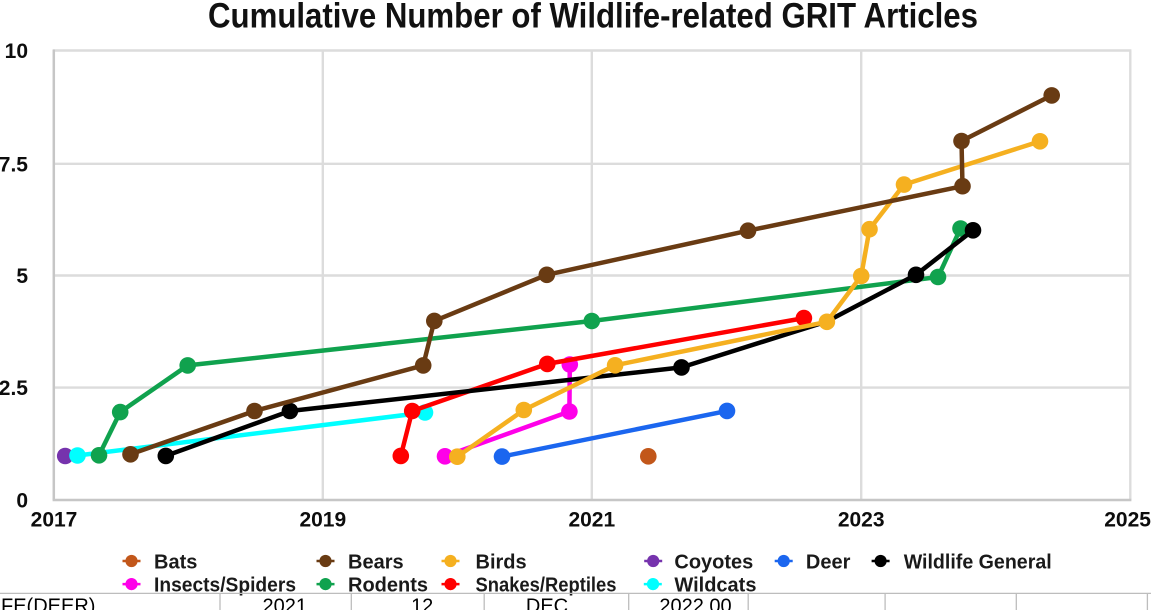  What do you see at coordinates (713, 562) in the screenshot?
I see `svg-text: Coyotes` at bounding box center [713, 562].